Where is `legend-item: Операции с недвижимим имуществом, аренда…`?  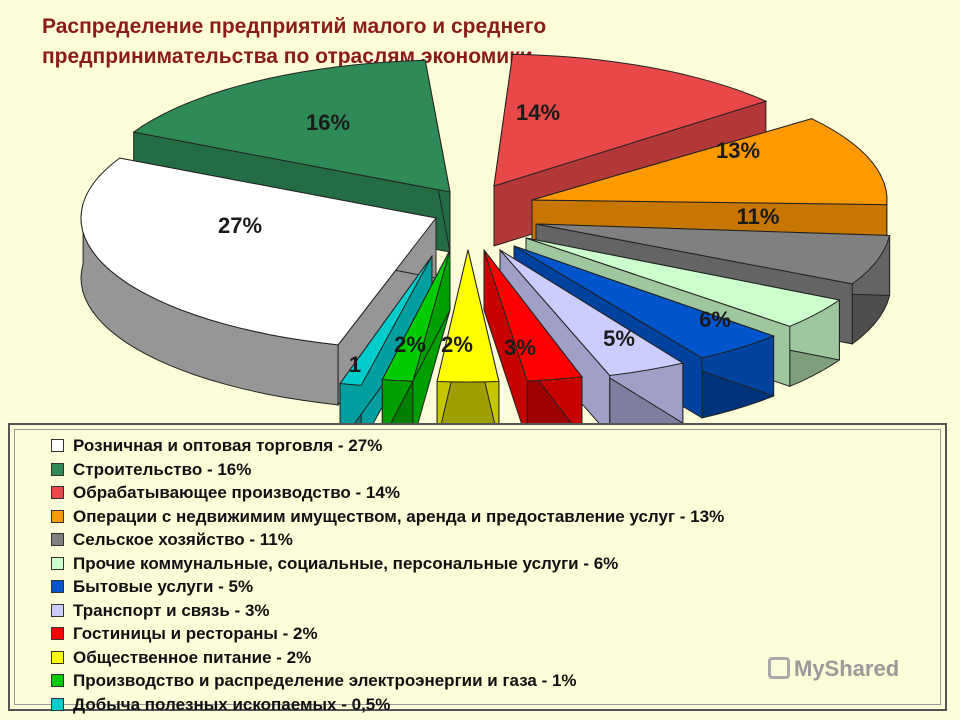 legend-item: Операции с недвижимим имуществом, аренда… is located at coordinates (495, 517).